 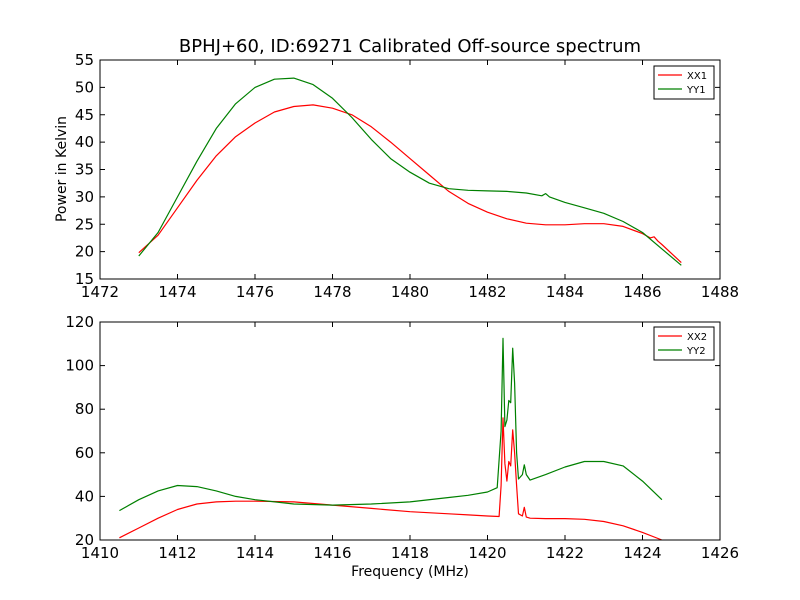 What do you see at coordinates (332, 292) in the screenshot?
I see `x-tick-label: 1478` at bounding box center [332, 292].